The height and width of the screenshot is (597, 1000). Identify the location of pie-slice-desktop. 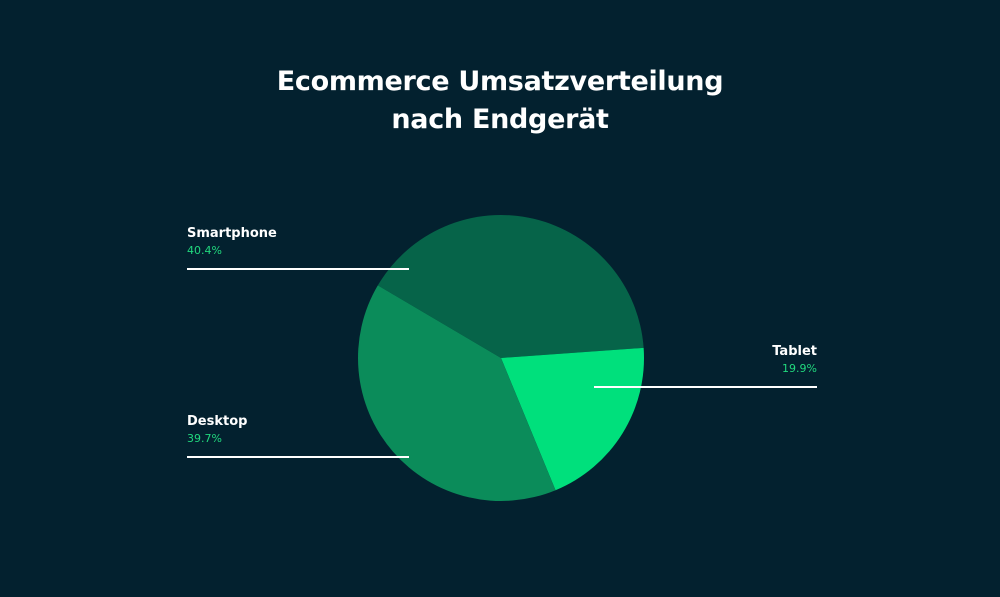
(457, 393).